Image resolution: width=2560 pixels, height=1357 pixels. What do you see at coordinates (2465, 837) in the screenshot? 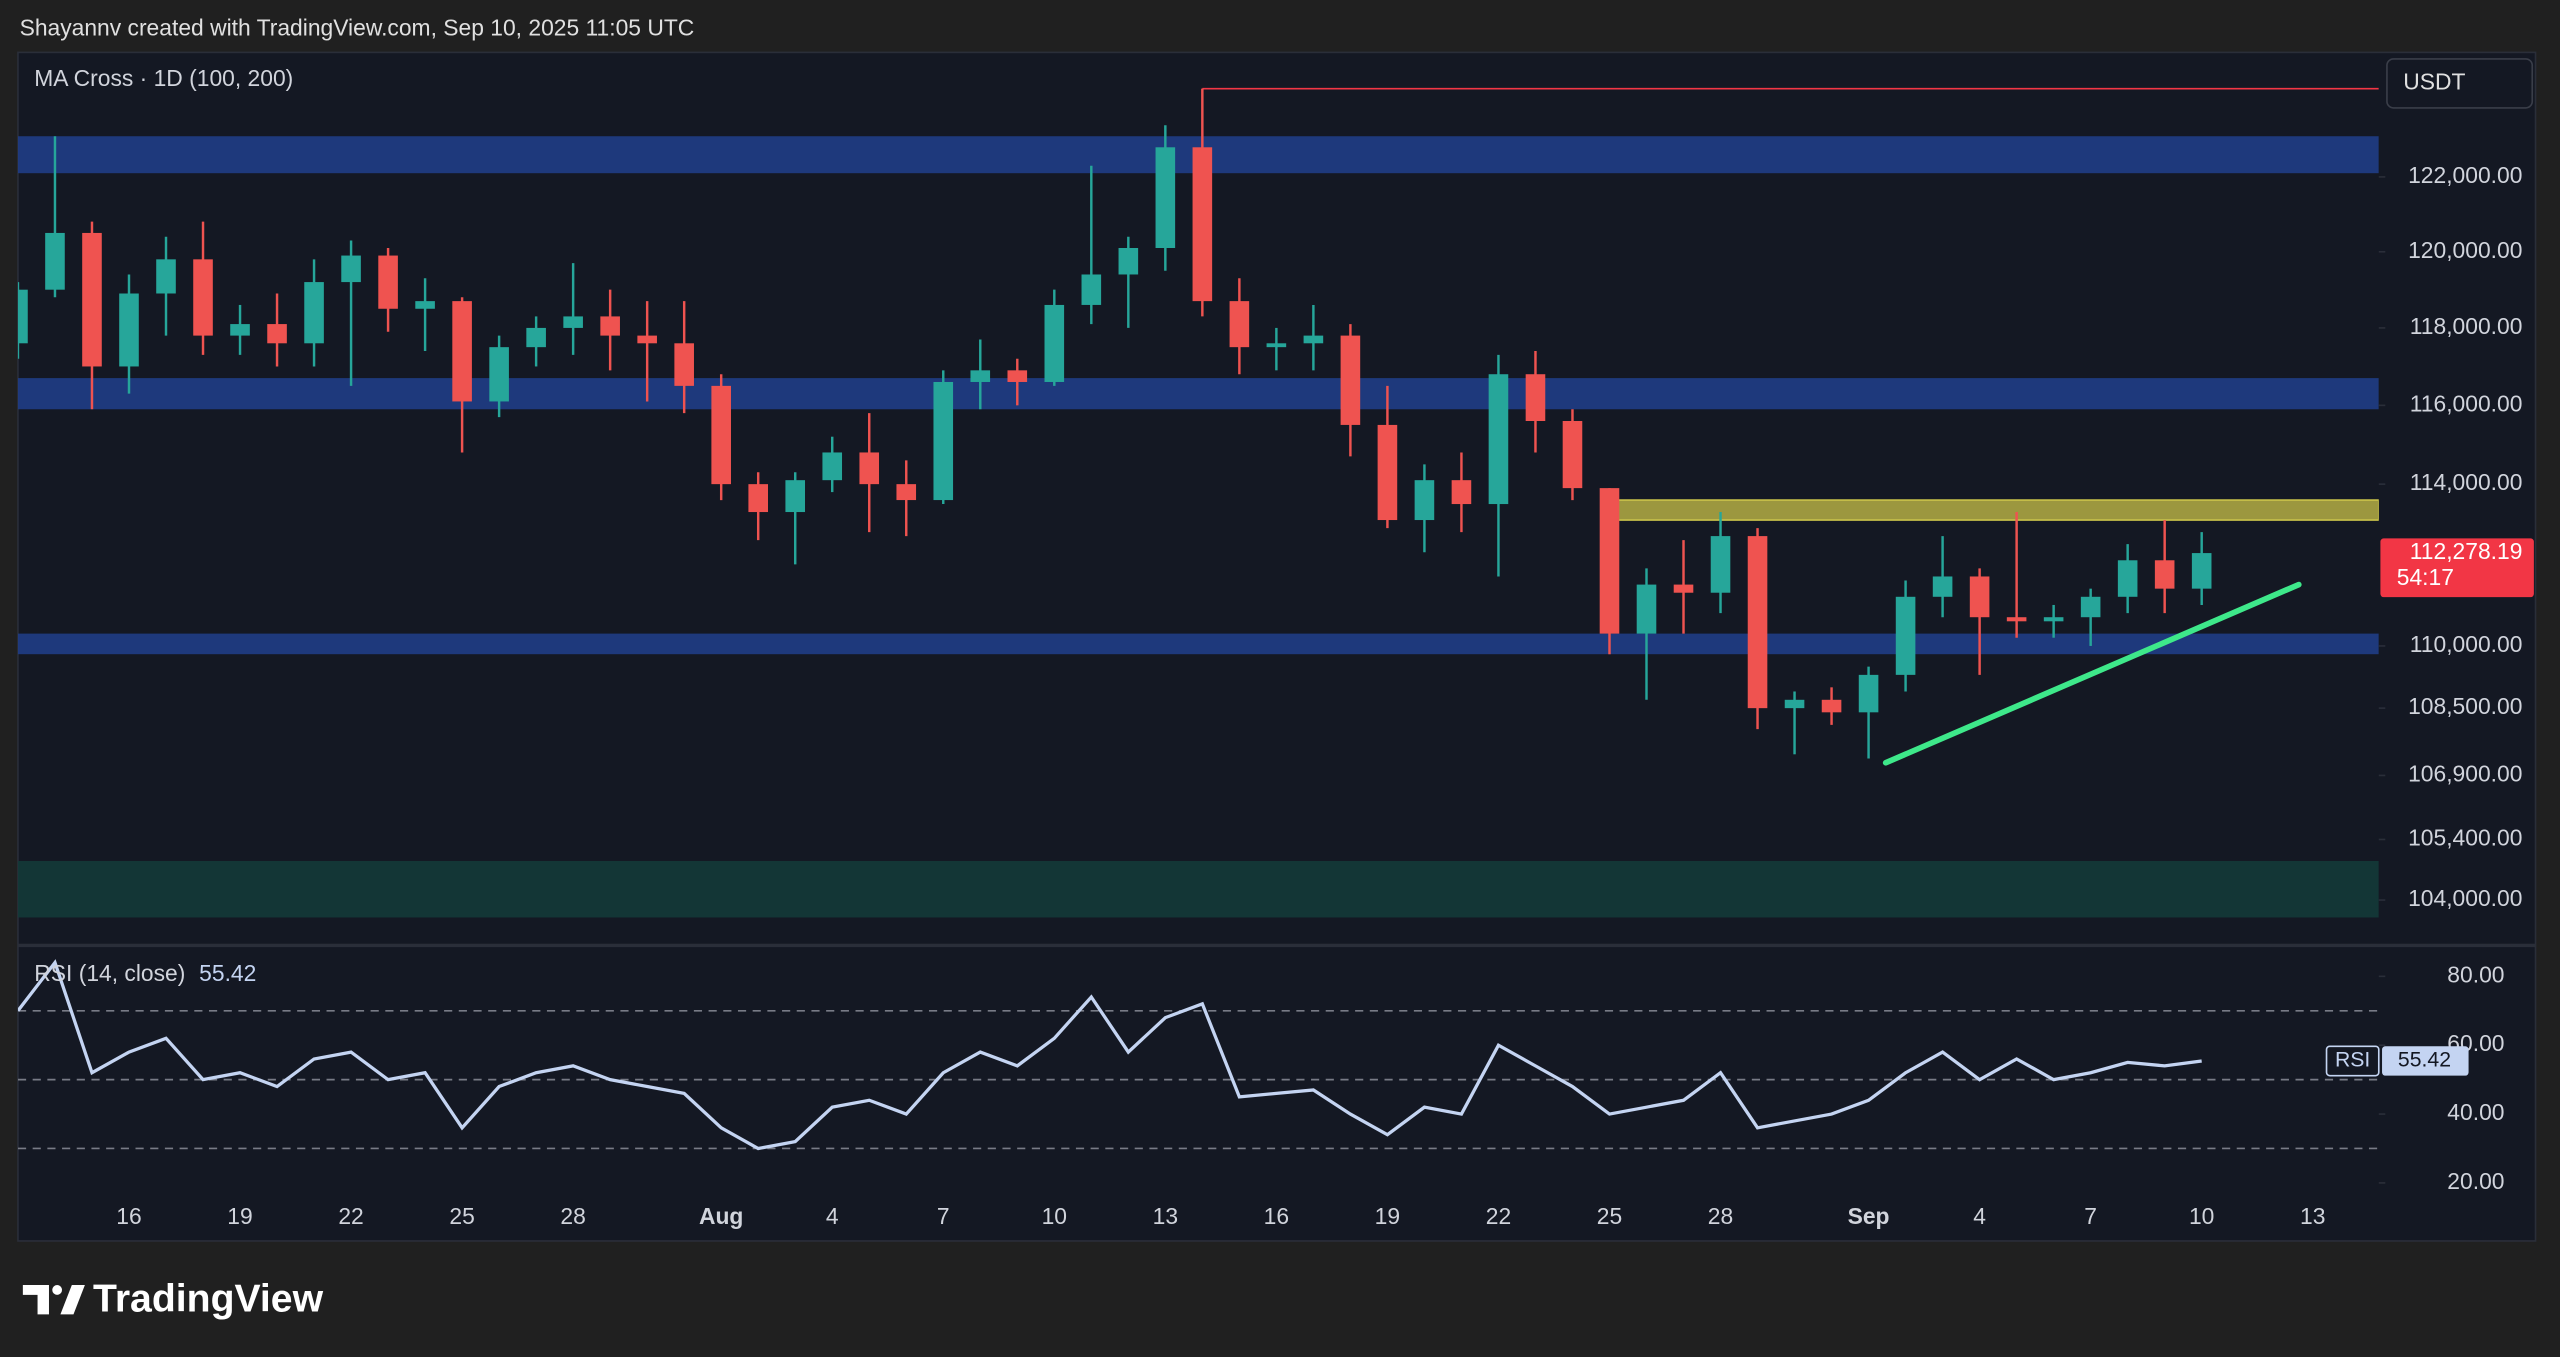
I see `y-tick-label: 105,400.00` at bounding box center [2465, 837].